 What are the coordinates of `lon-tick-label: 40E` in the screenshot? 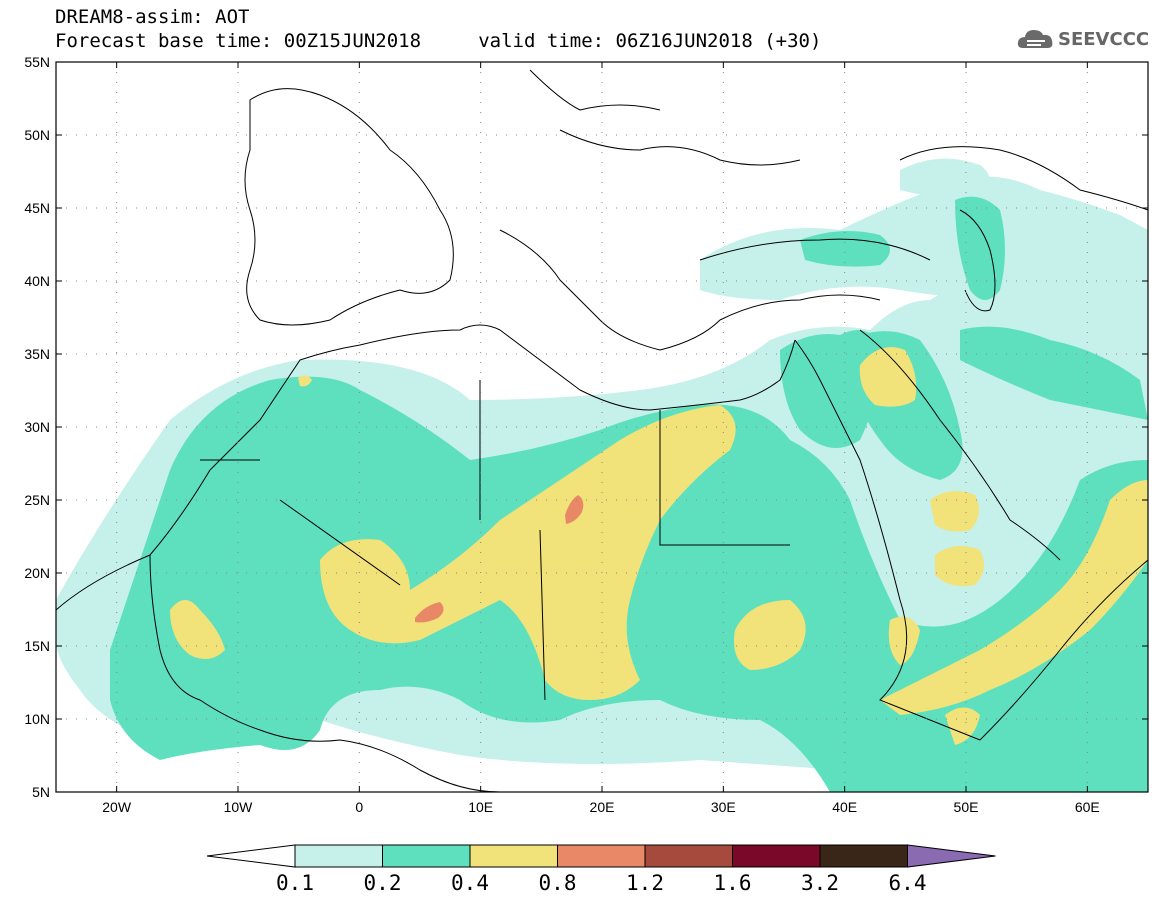 It's located at (844, 807).